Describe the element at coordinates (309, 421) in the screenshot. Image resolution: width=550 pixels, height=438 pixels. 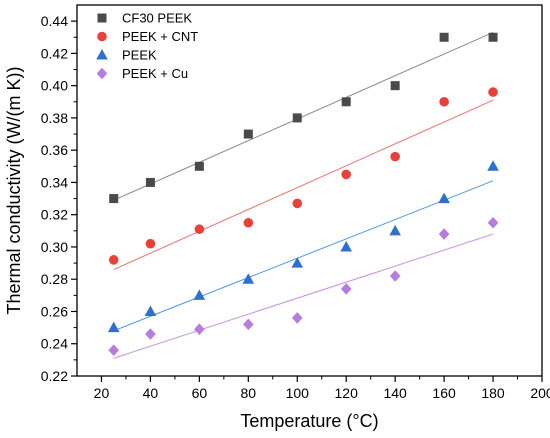
I see `x-axis-title: Temperature (°C)` at that location.